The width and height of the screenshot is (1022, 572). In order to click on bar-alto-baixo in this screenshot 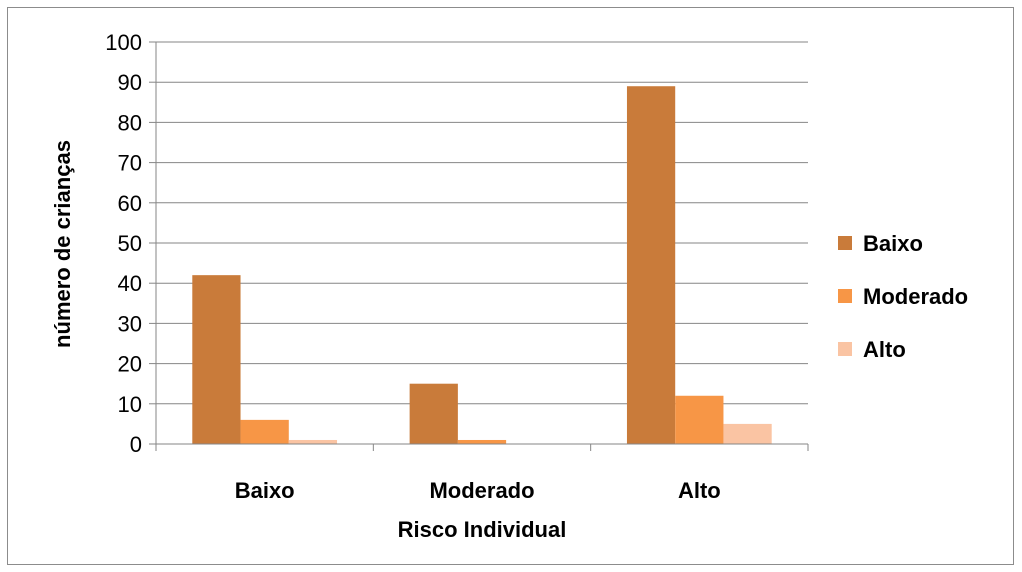, I will do `click(651, 265)`.